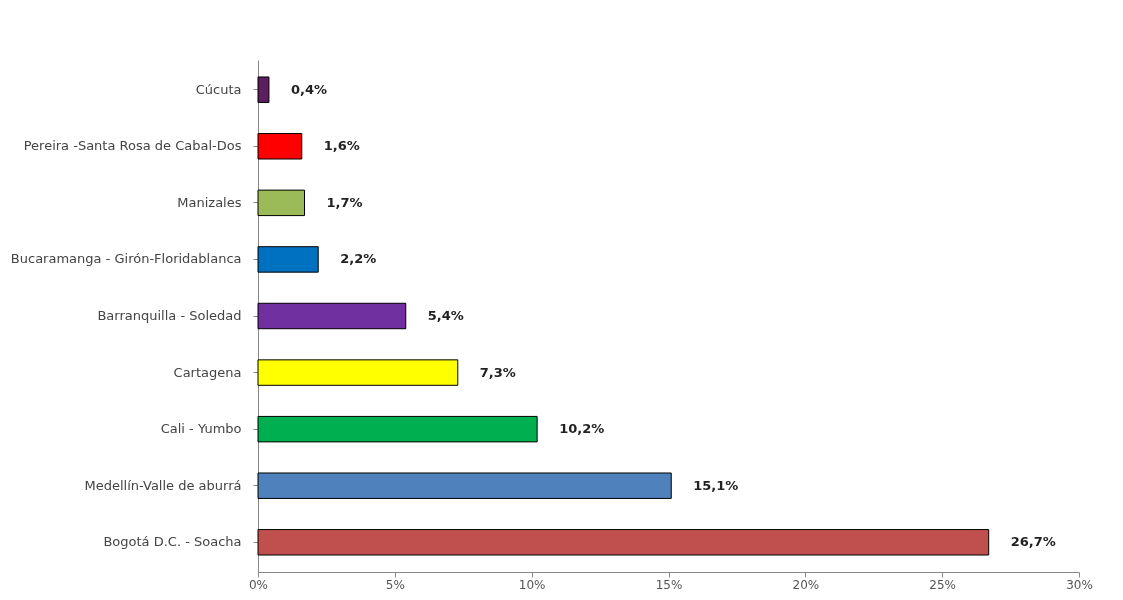 The height and width of the screenshot is (600, 1123). Describe the element at coordinates (1079, 584) in the screenshot. I see `x-tick-label: 30%` at that location.